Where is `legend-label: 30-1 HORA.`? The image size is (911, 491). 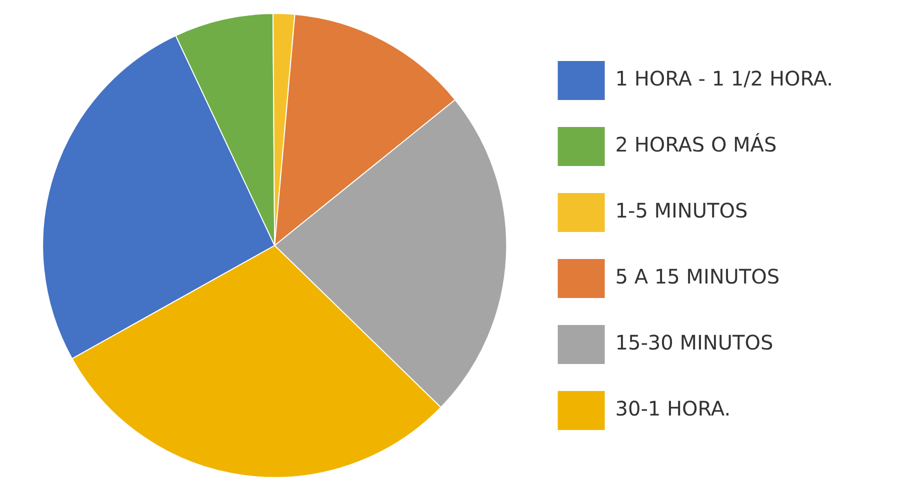
legend-label: 30-1 HORA. is located at coordinates (673, 408).